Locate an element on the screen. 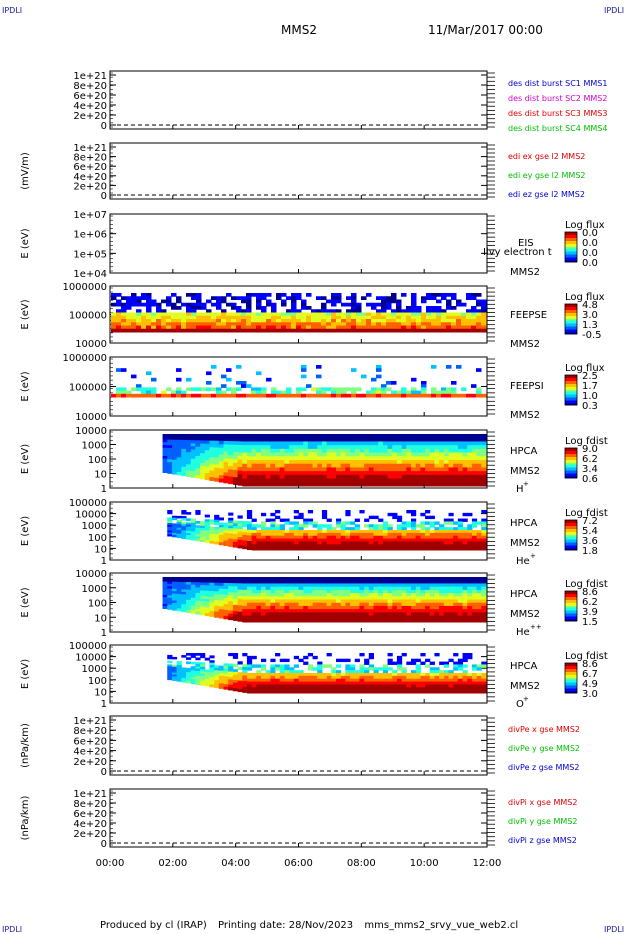  y-tick-label-divpe: 0 is located at coordinates (104, 772).